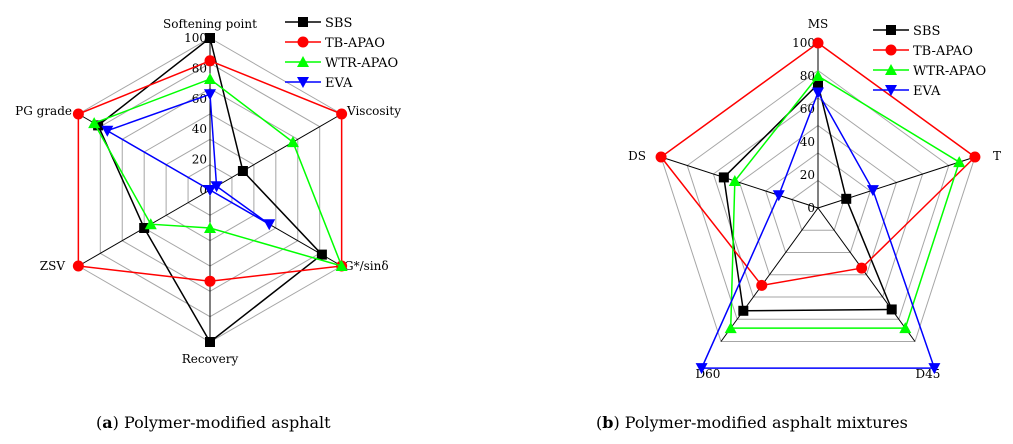 This screenshot has width=1013, height=444. What do you see at coordinates (366, 266) in the screenshot?
I see `axis-label-g-sin: G*/sinδ` at bounding box center [366, 266].